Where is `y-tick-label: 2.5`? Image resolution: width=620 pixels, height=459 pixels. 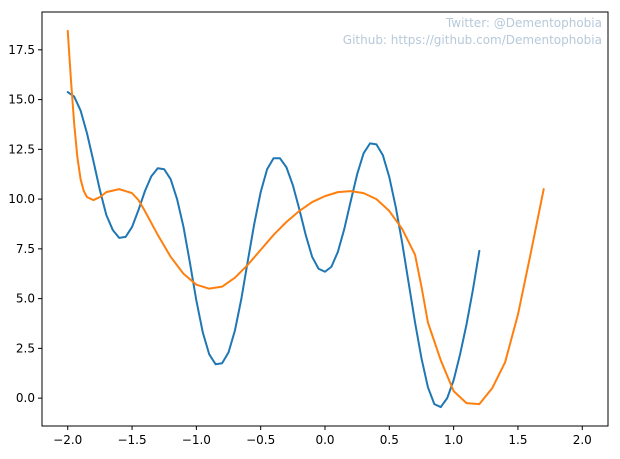
y-tick-label: 2.5 is located at coordinates (25, 348).